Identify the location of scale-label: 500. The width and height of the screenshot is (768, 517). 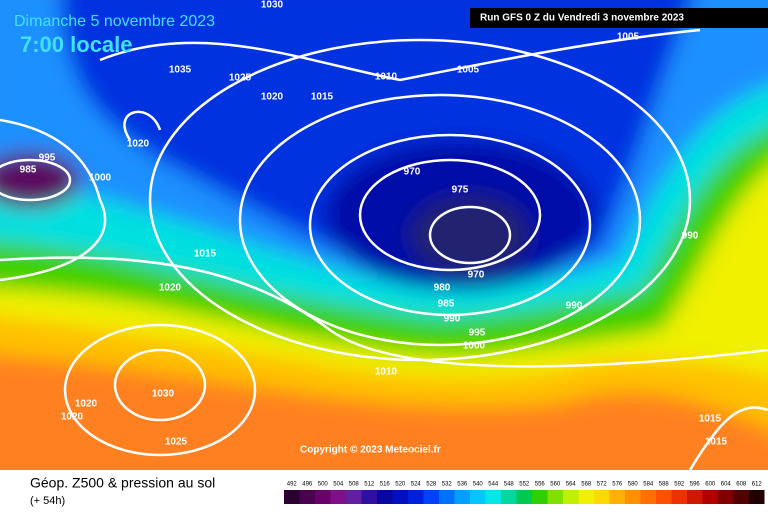
(323, 485).